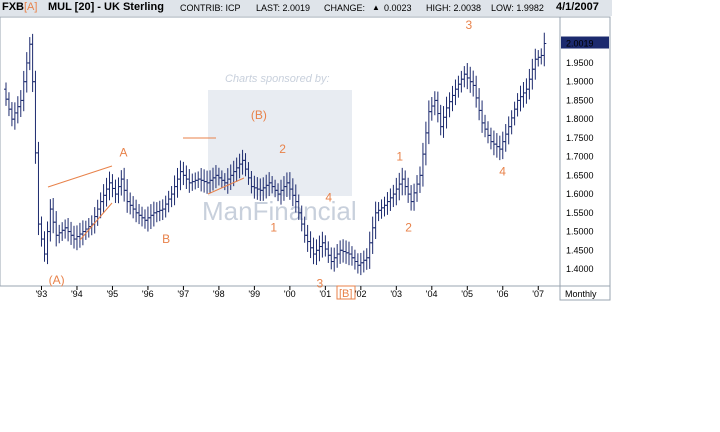 The image size is (720, 432). I want to click on watermark-sponsor: Charts sponsored by:, so click(277, 79).